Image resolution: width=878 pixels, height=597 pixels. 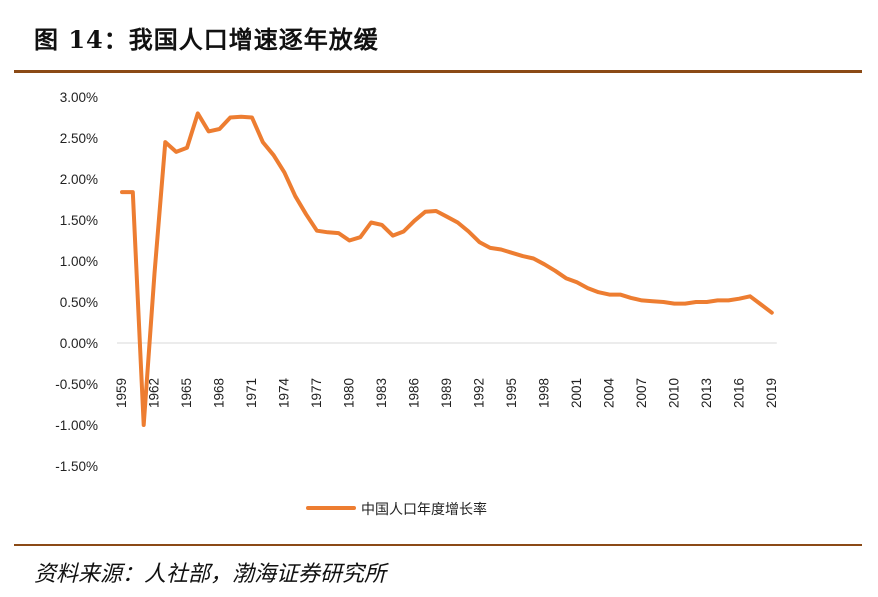 I want to click on x-tick-label: 1977, so click(x=316, y=393).